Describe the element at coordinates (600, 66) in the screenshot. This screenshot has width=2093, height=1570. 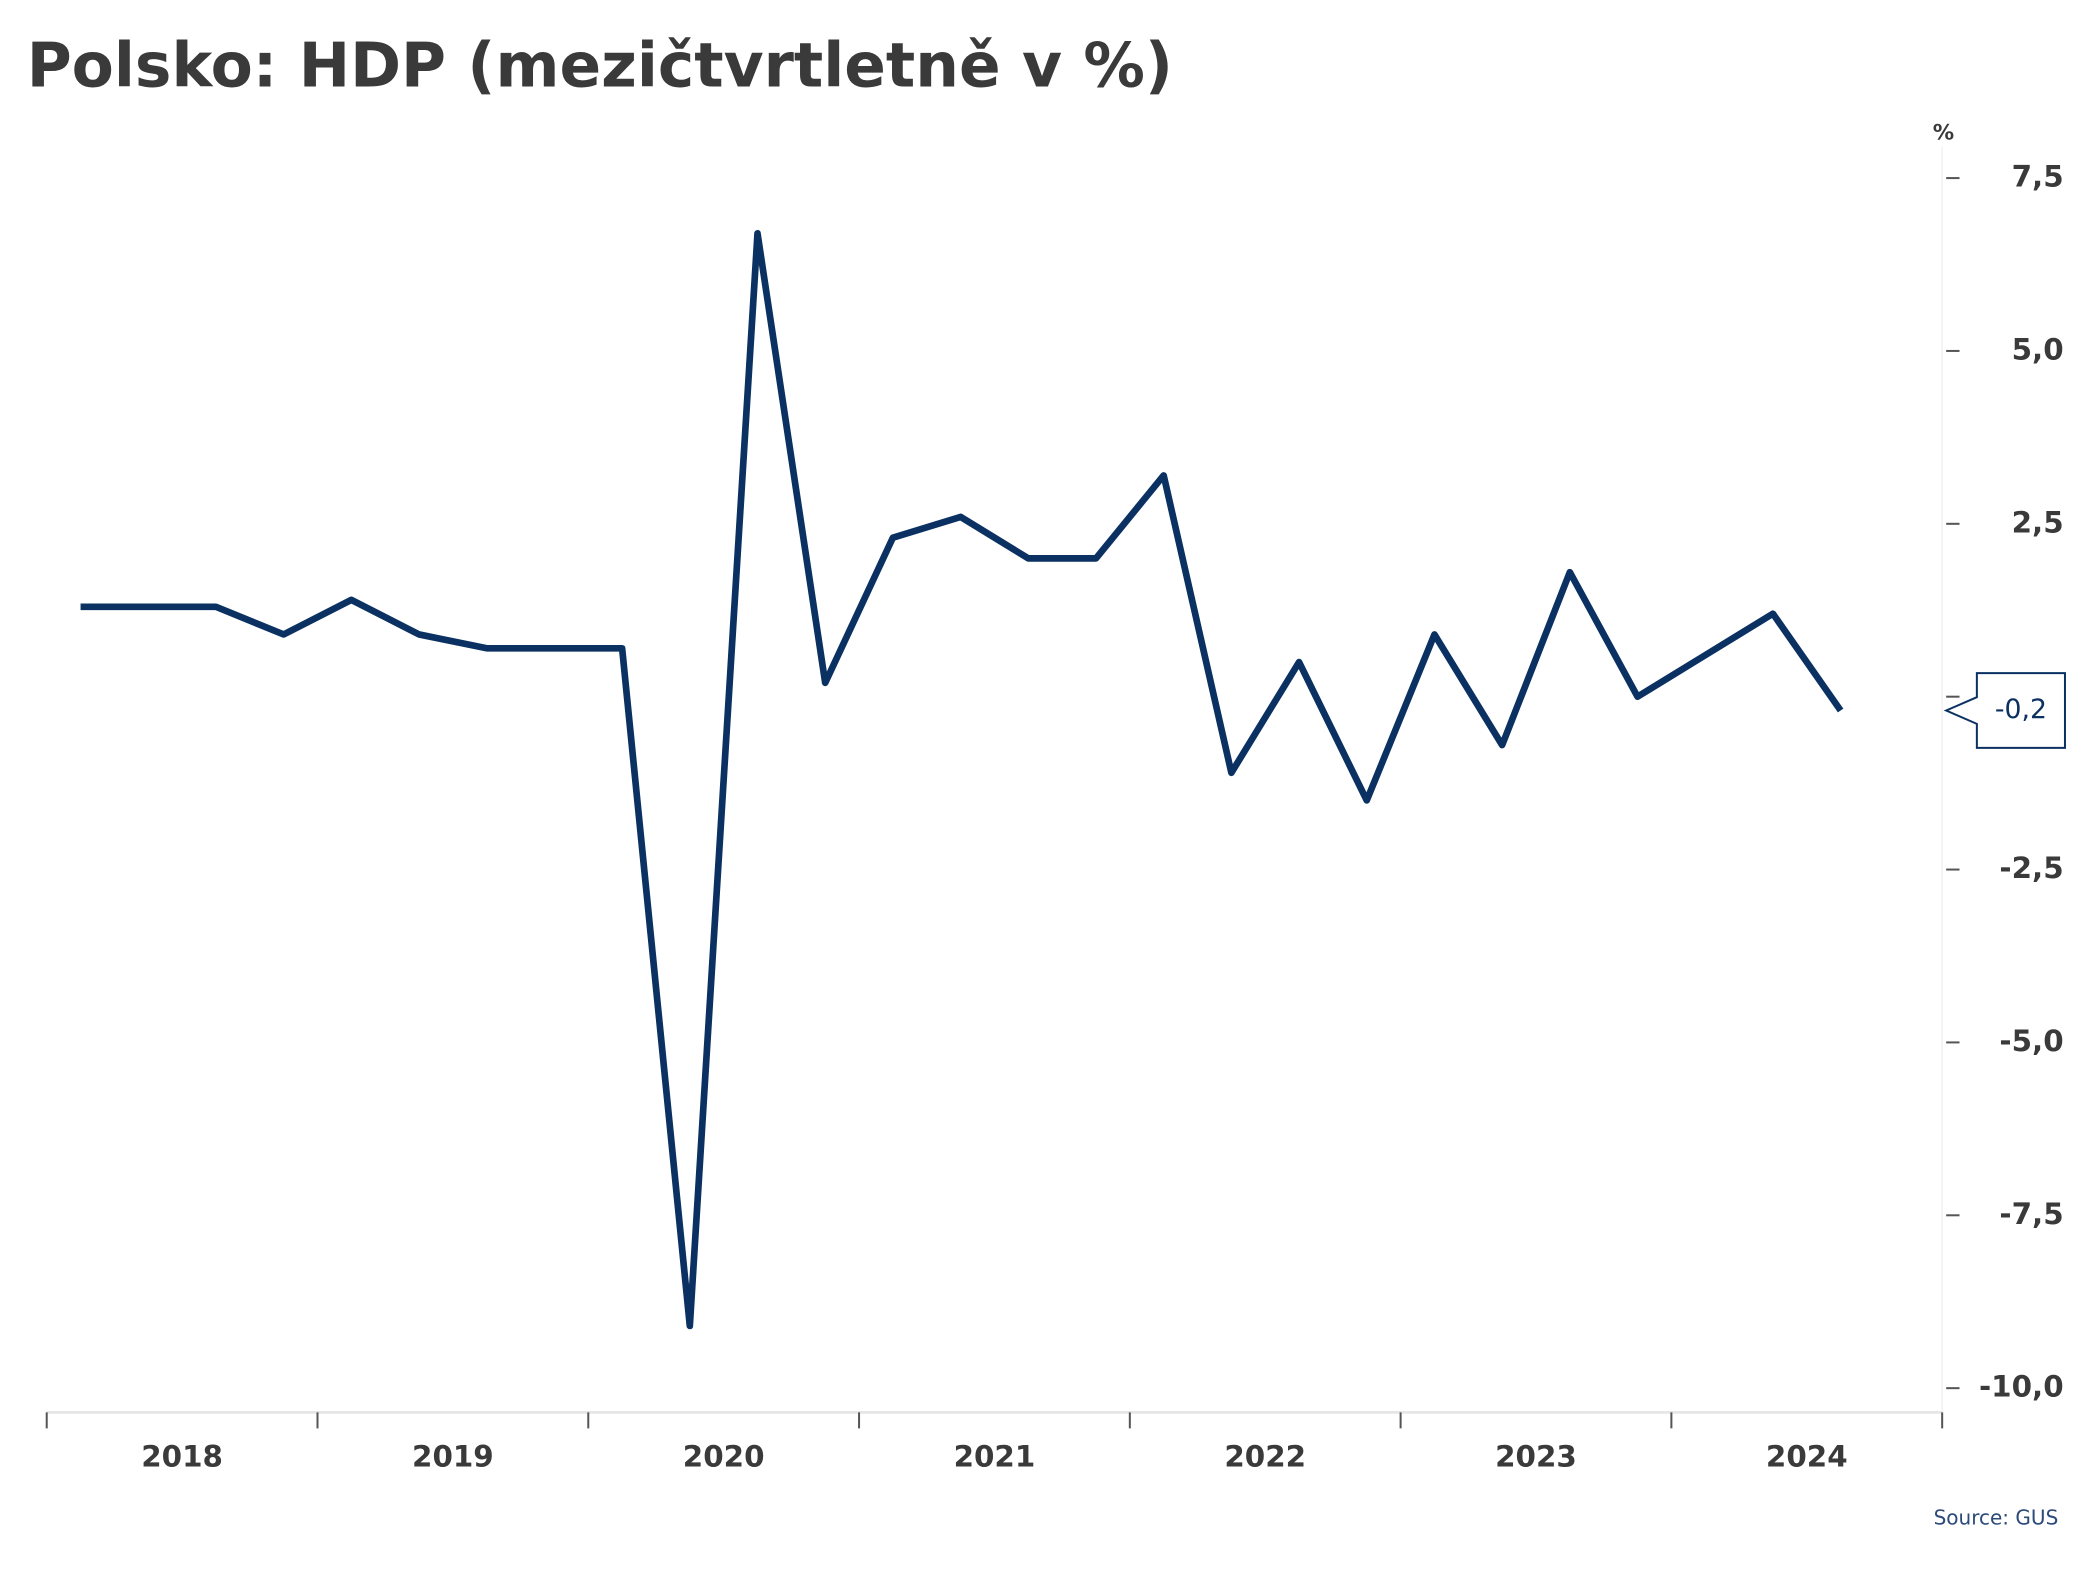
I see `chart-title: Polsko: HDP (mezičtvrtletně v %)` at that location.